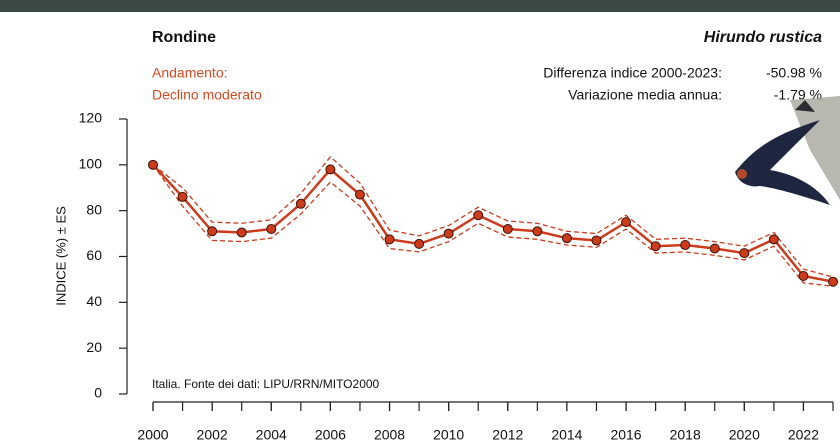 The image size is (840, 445). What do you see at coordinates (566, 435) in the screenshot?
I see `x-tick-label: 2014` at bounding box center [566, 435].